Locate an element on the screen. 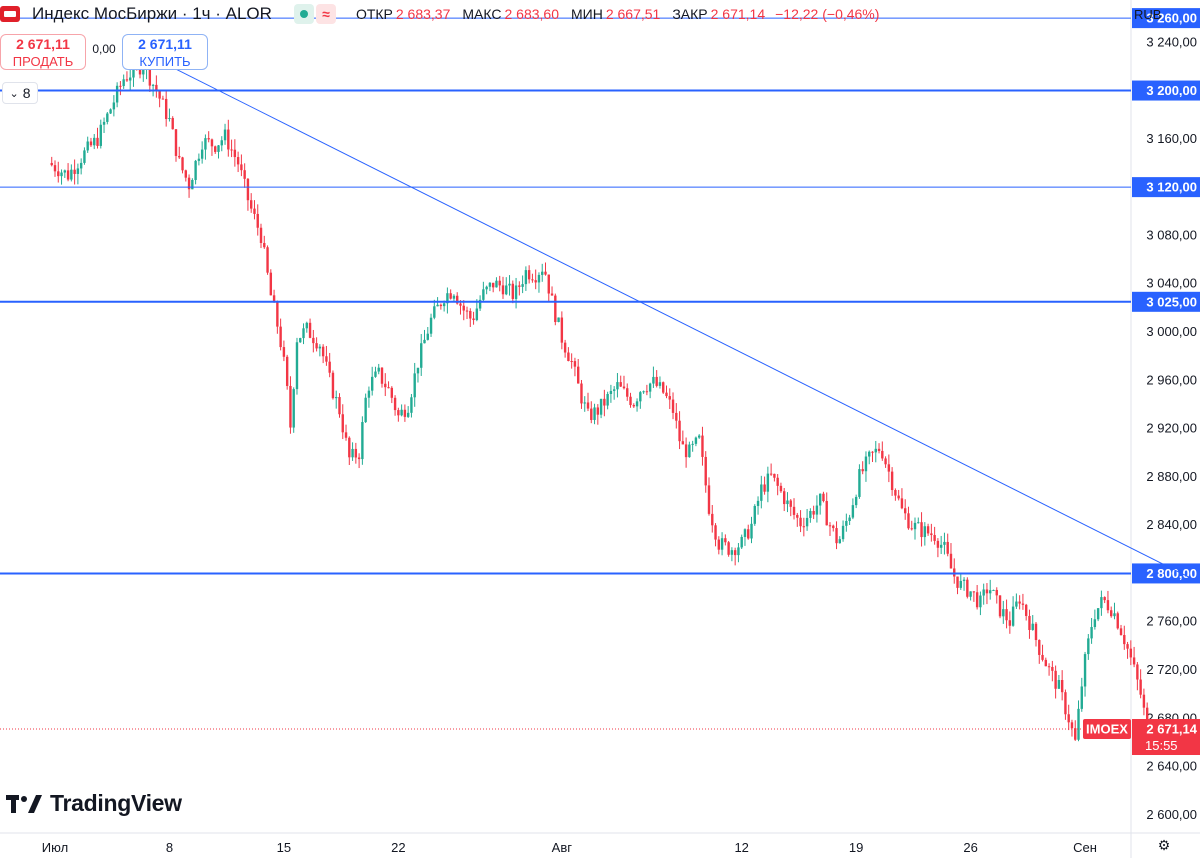 Image resolution: width=1200 pixels, height=858 pixels. sell-button: 2 671,11 ПРОДАТЬ is located at coordinates (43, 52).